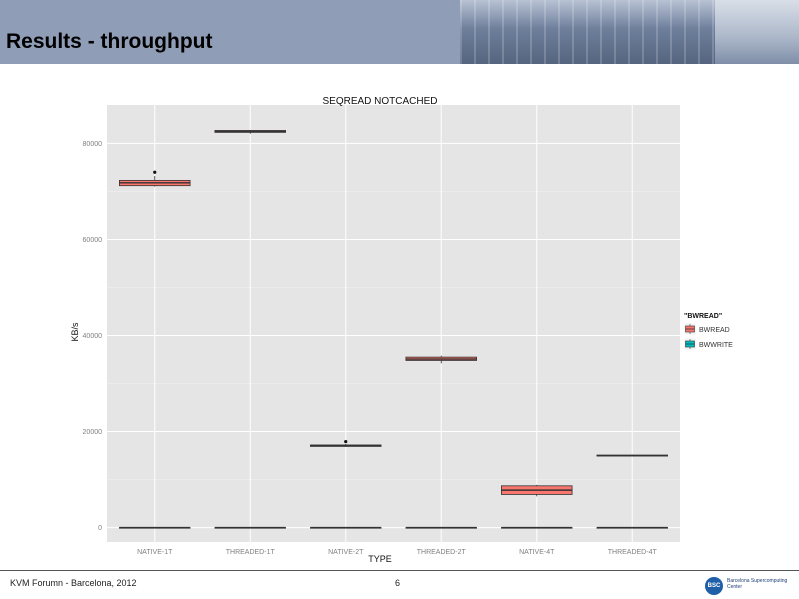 This screenshot has height=599, width=799. What do you see at coordinates (379, 101) in the screenshot?
I see `chart-title: SEQREAD NOTCACHED` at bounding box center [379, 101].